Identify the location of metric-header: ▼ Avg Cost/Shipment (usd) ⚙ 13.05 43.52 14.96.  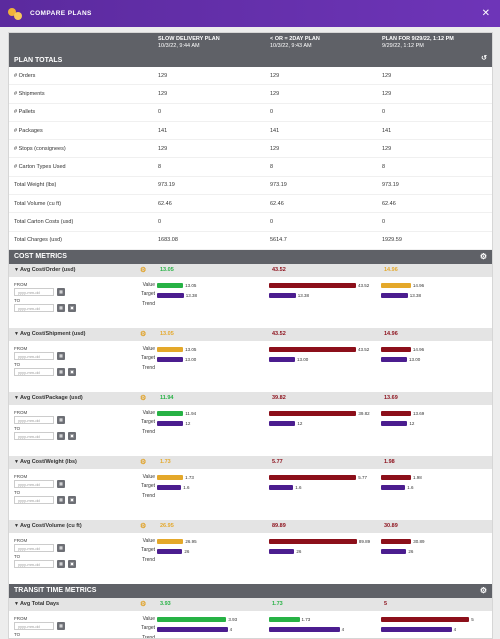
(250, 334).